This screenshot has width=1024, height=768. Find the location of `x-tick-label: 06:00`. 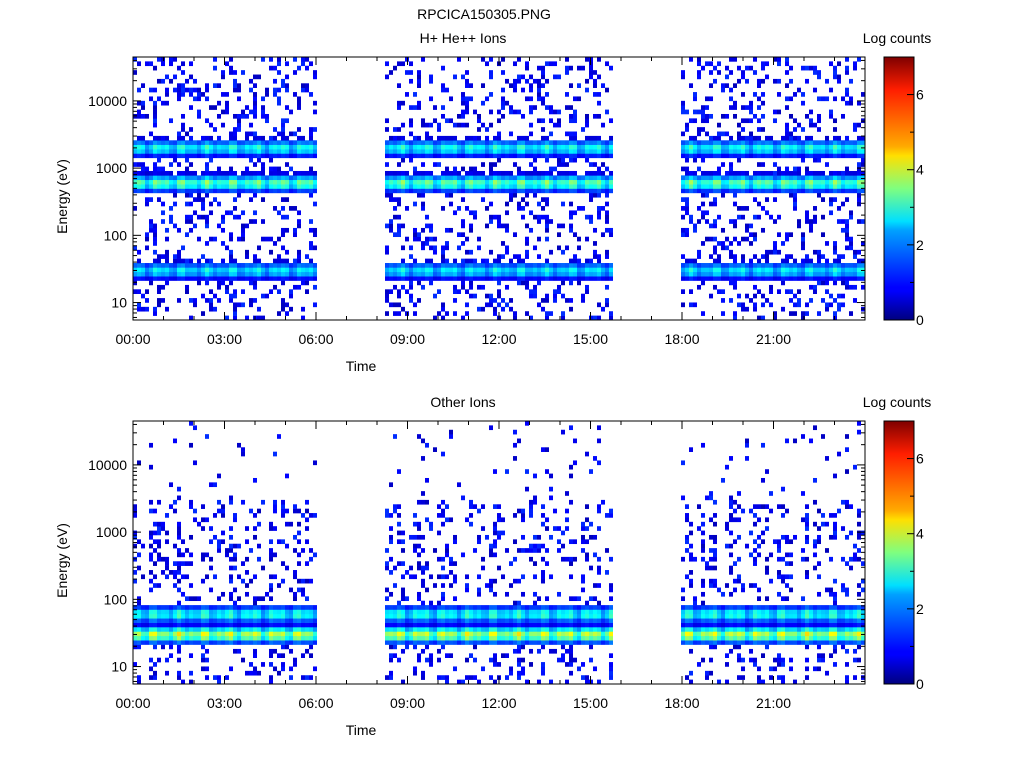

x-tick-label: 06:00 is located at coordinates (315, 339).